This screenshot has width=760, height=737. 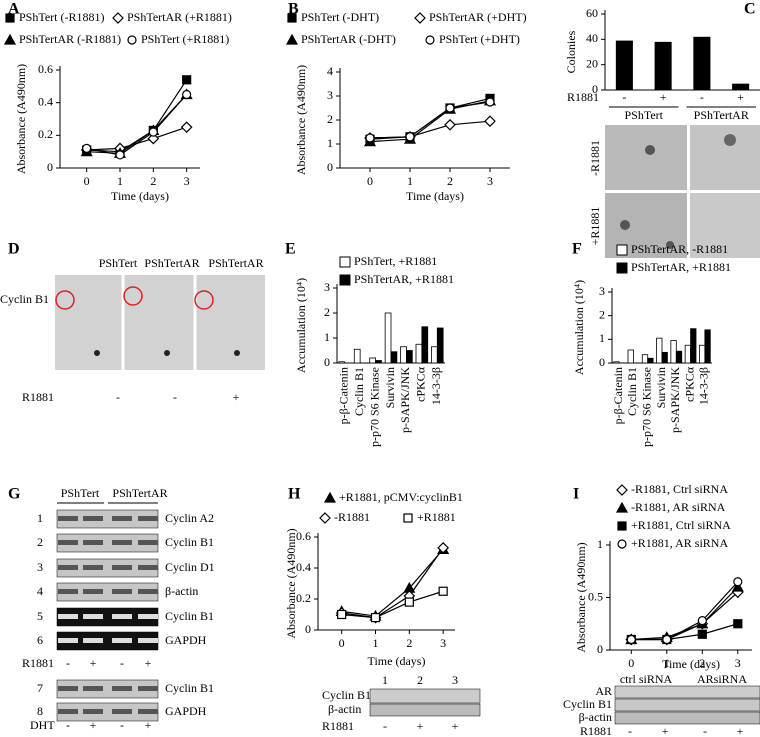 What do you see at coordinates (185, 39) in the screenshot?
I see `legend-label: PShTert (+R1881)` at bounding box center [185, 39].